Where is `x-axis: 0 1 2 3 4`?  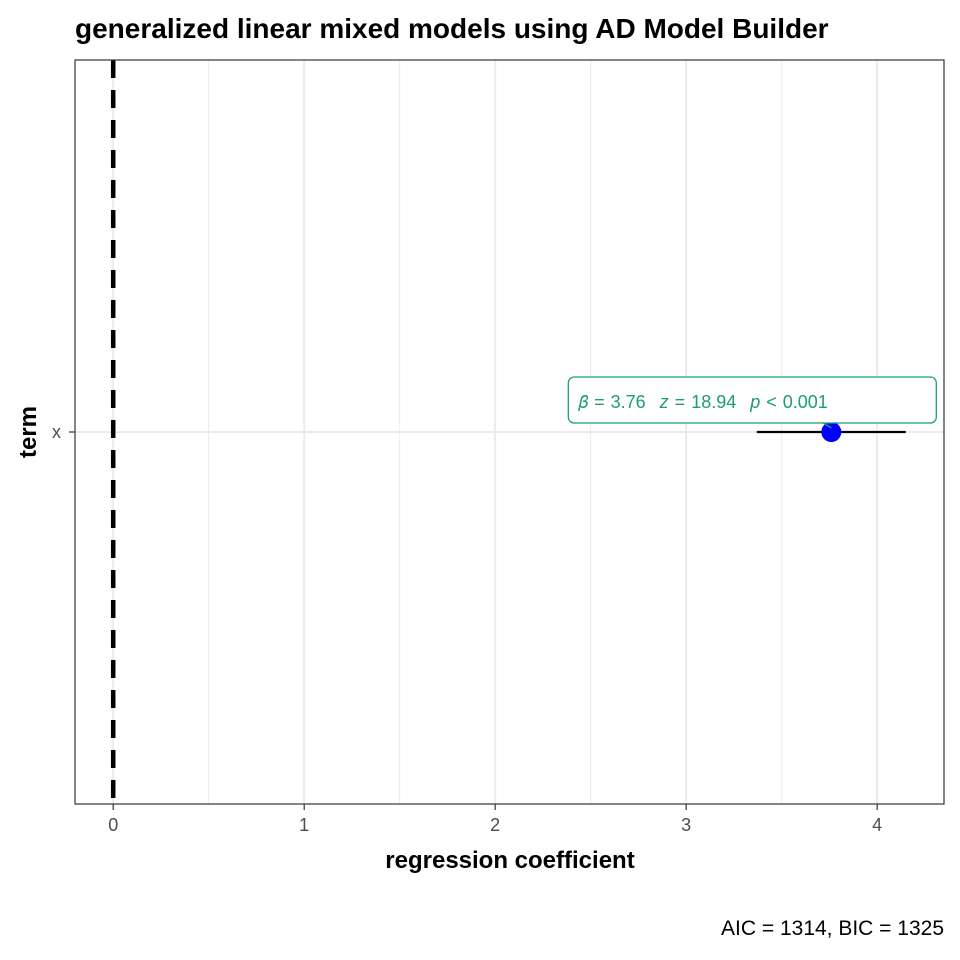
x-axis: 0 1 2 3 4 is located at coordinates (495, 819).